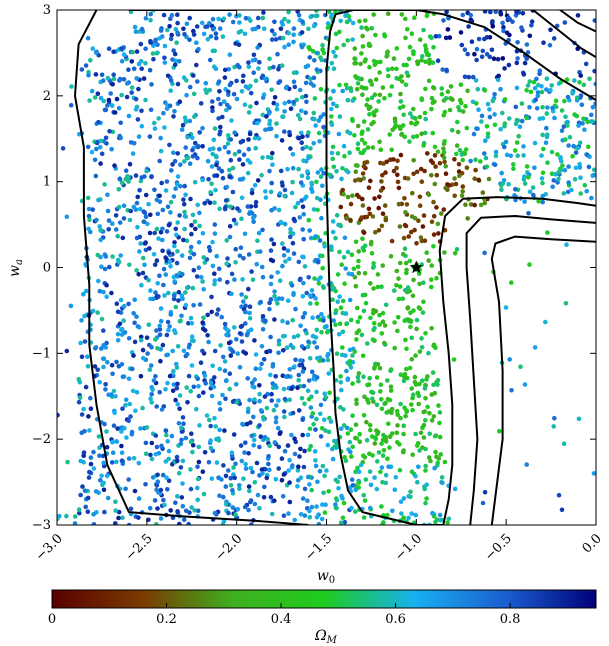 The width and height of the screenshot is (609, 646). What do you see at coordinates (16, 268) in the screenshot?
I see `y-axis-label: wa` at bounding box center [16, 268].